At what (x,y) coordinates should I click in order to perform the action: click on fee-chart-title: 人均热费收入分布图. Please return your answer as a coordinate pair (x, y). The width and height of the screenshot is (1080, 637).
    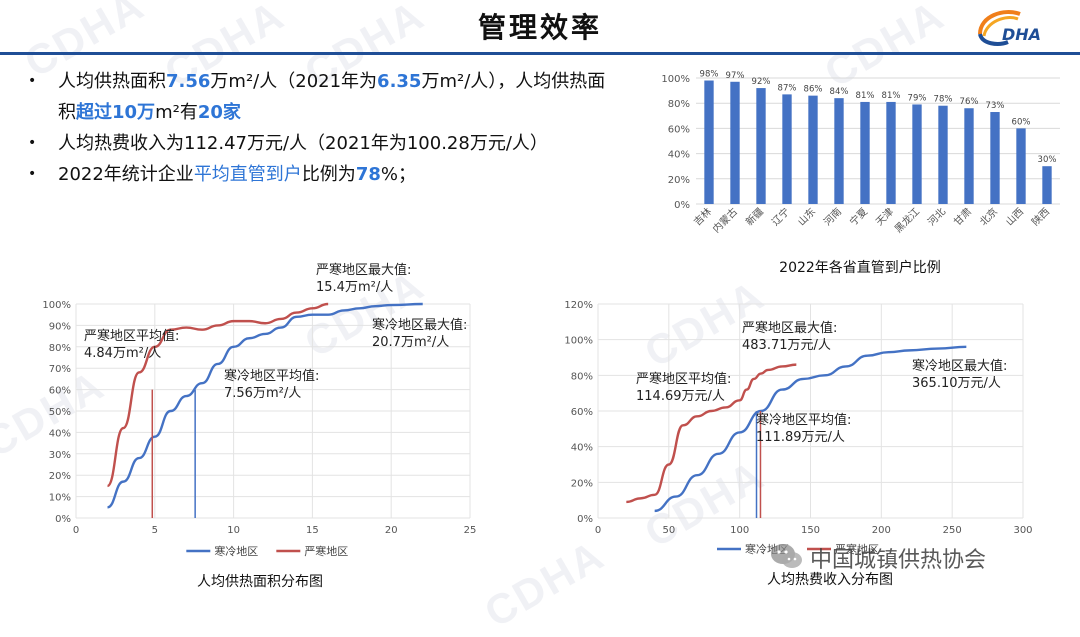
    Looking at the image, I should click on (830, 580).